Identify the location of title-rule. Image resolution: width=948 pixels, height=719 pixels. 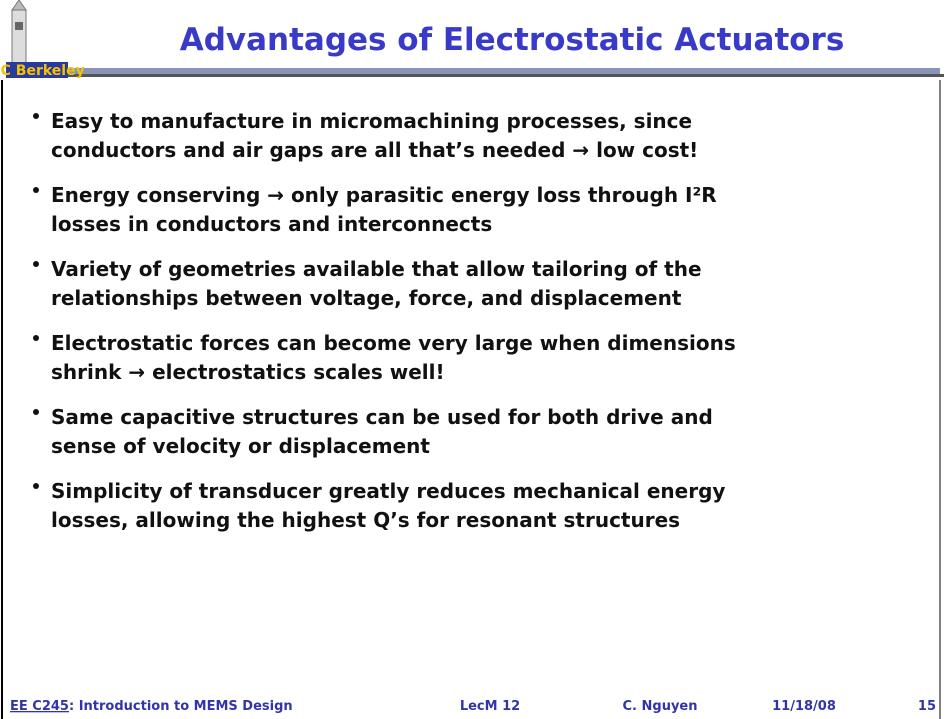
(500, 72).